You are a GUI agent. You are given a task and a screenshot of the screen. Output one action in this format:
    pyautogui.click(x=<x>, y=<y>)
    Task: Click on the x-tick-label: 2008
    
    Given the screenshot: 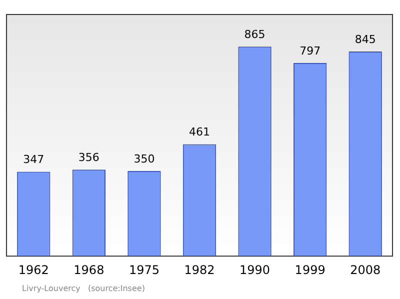 What is the action you would take?
    pyautogui.click(x=365, y=269)
    